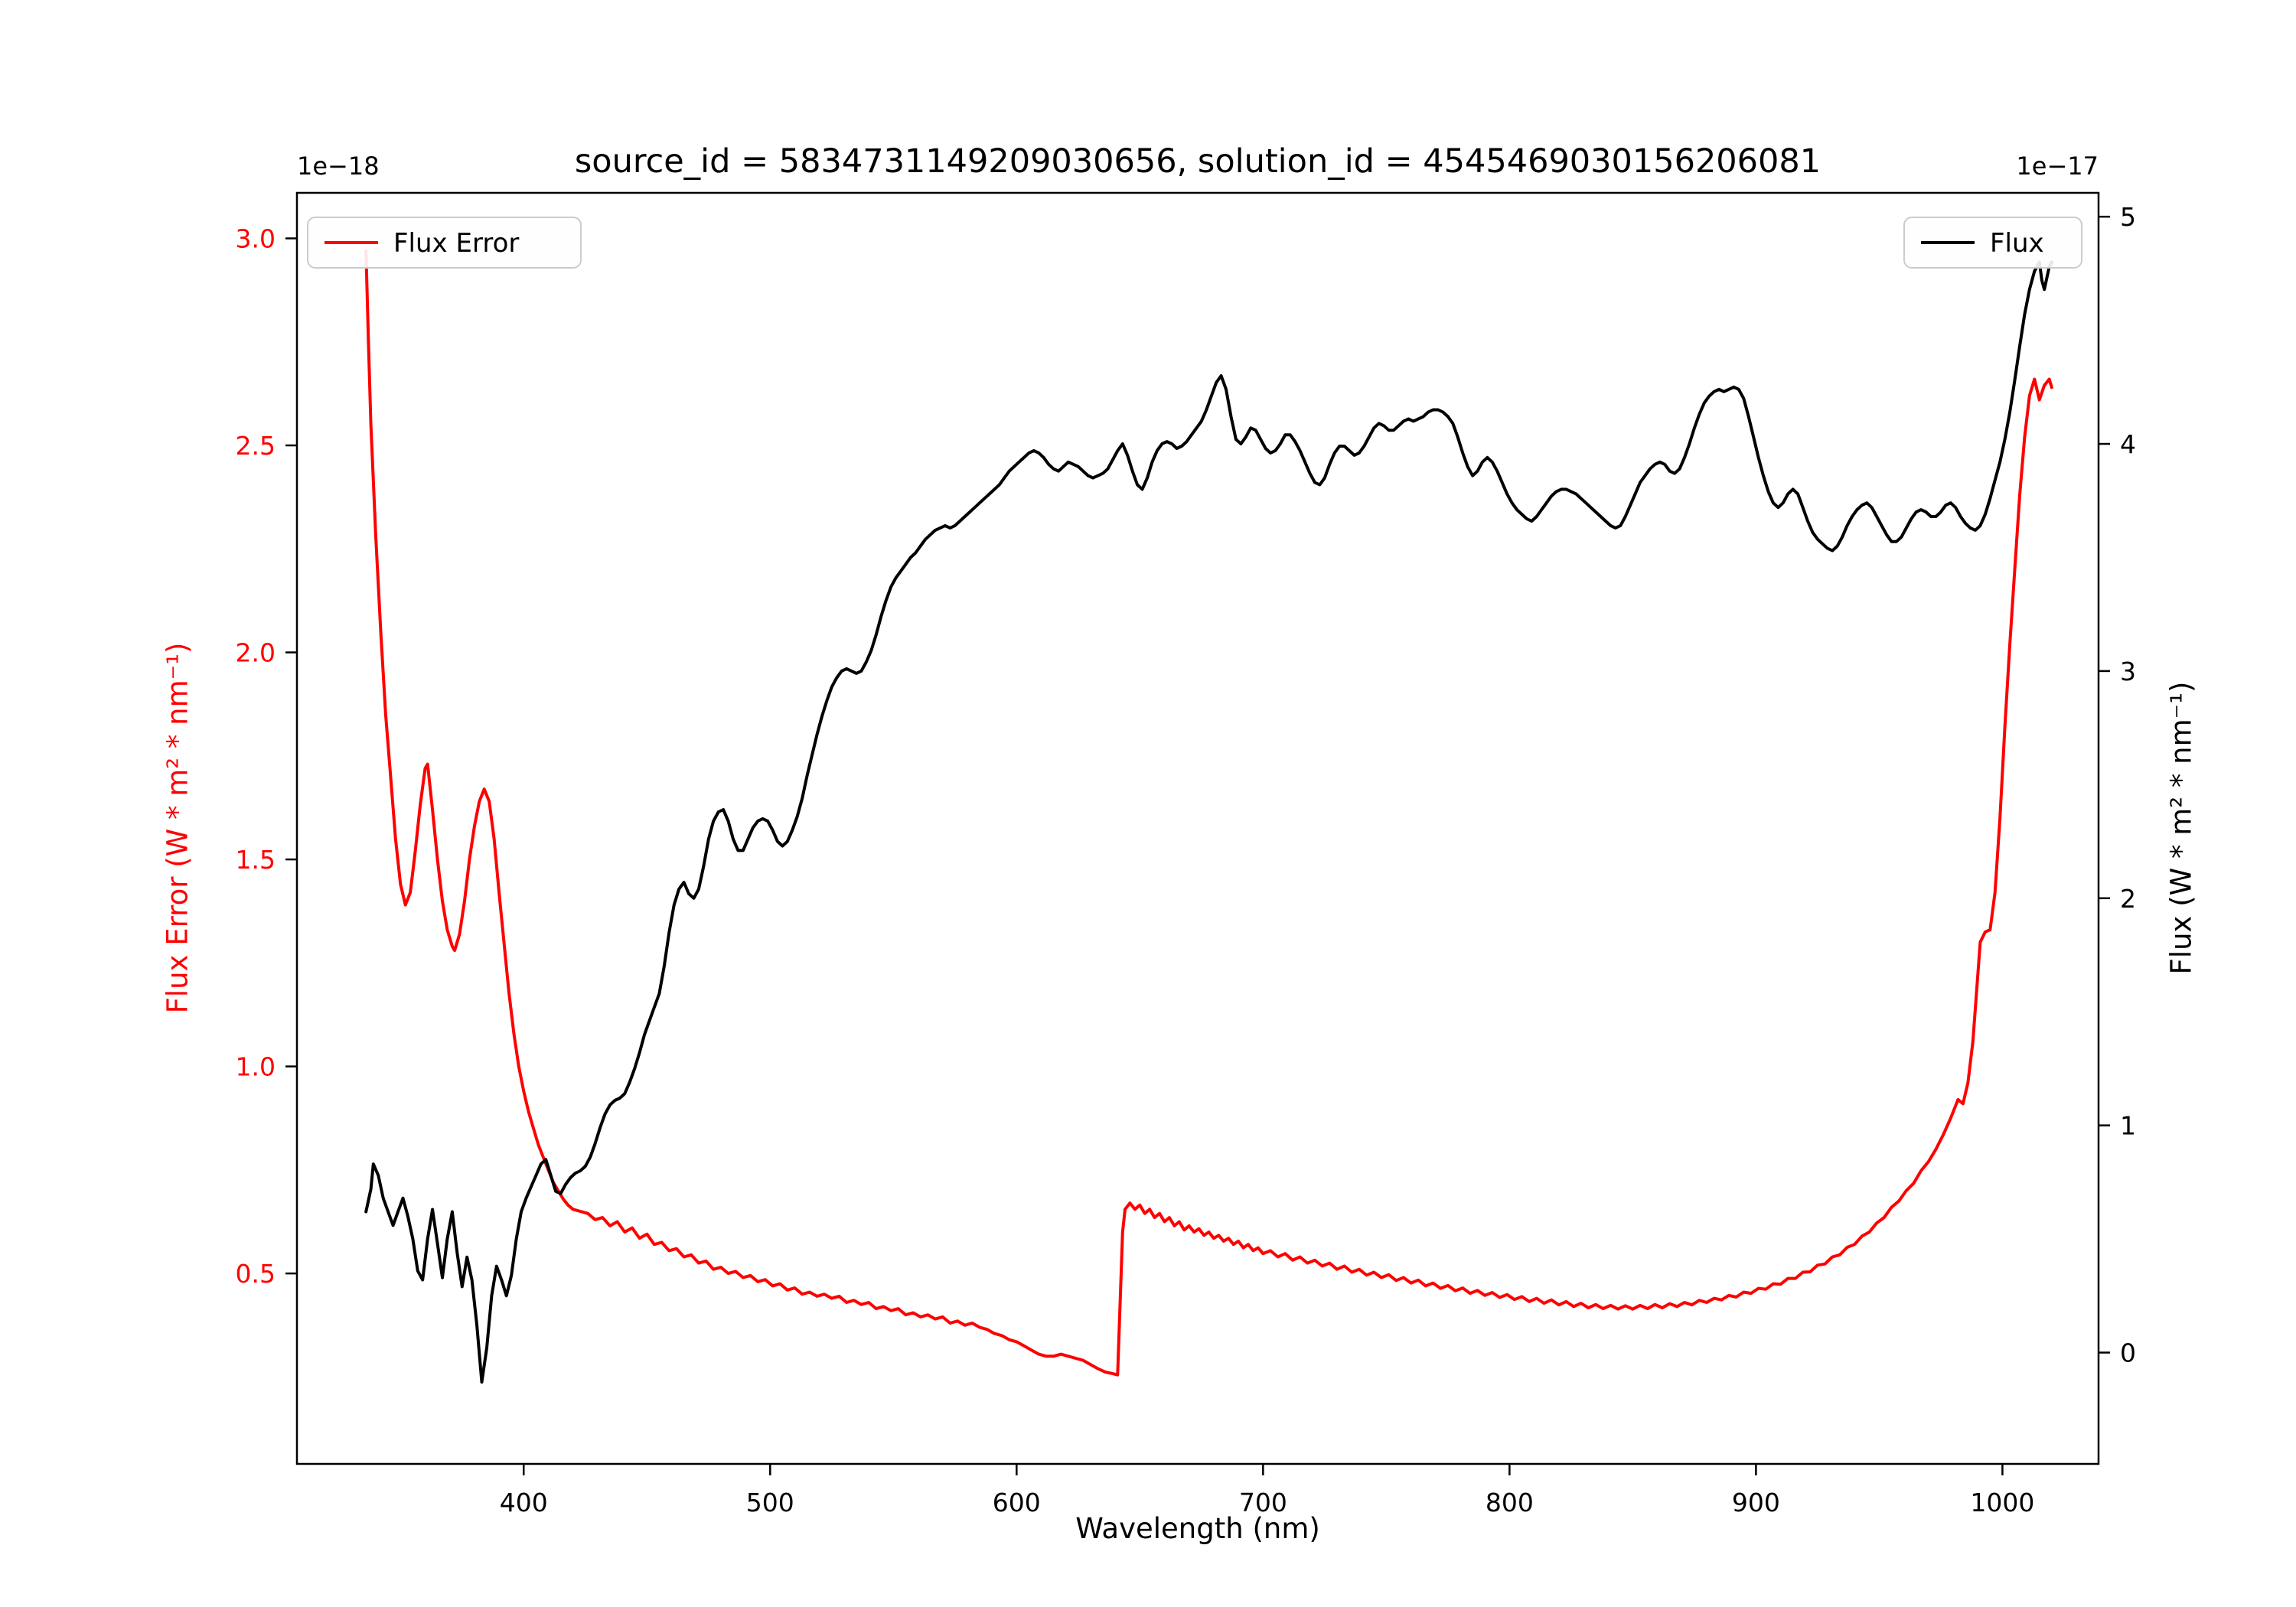  What do you see at coordinates (256, 860) in the screenshot?
I see `left-y-tick-label: 1.5` at bounding box center [256, 860].